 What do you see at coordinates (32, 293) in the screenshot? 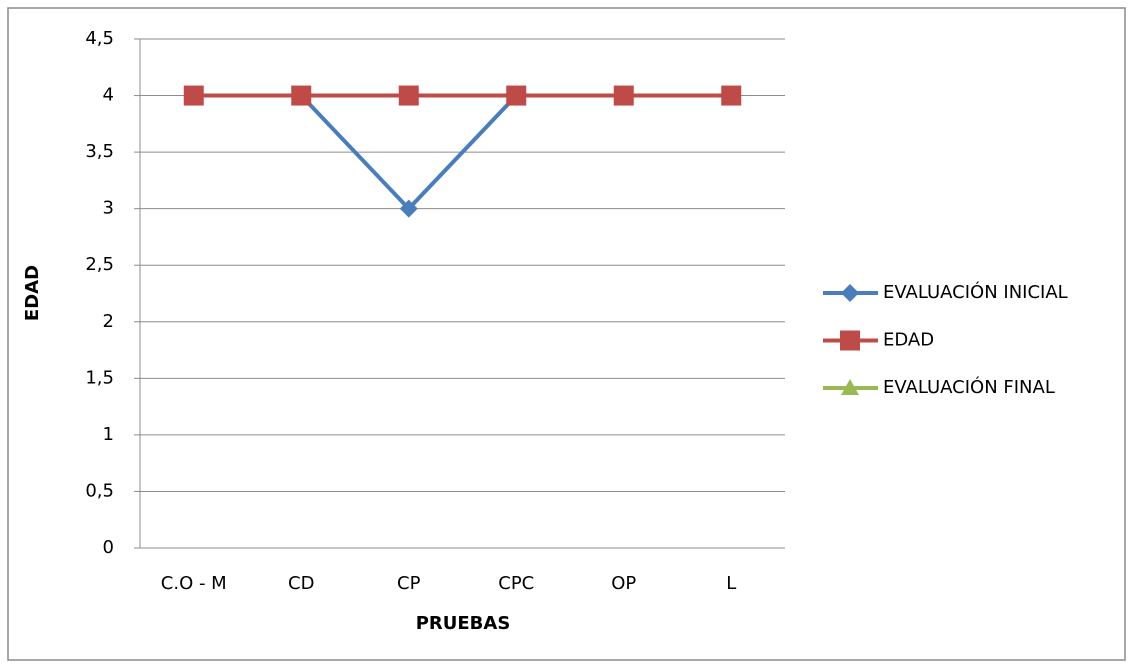
I see `y-axis-title: EDAD` at bounding box center [32, 293].